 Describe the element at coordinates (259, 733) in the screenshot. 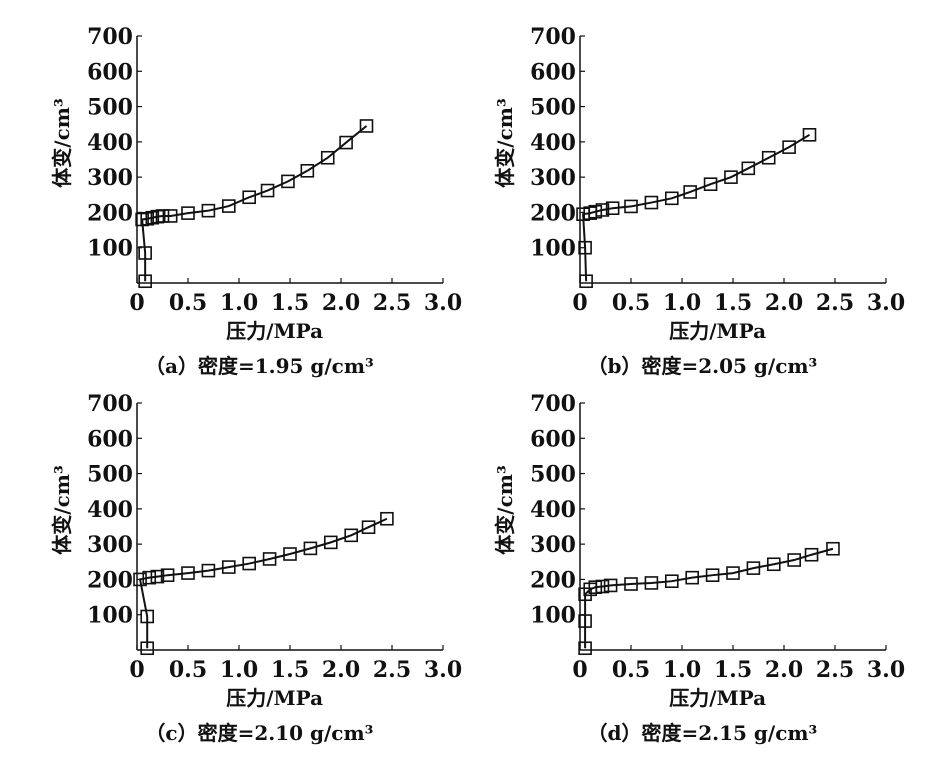

I see `subplot-caption: （c）密度=2.10 g/cm³` at that location.